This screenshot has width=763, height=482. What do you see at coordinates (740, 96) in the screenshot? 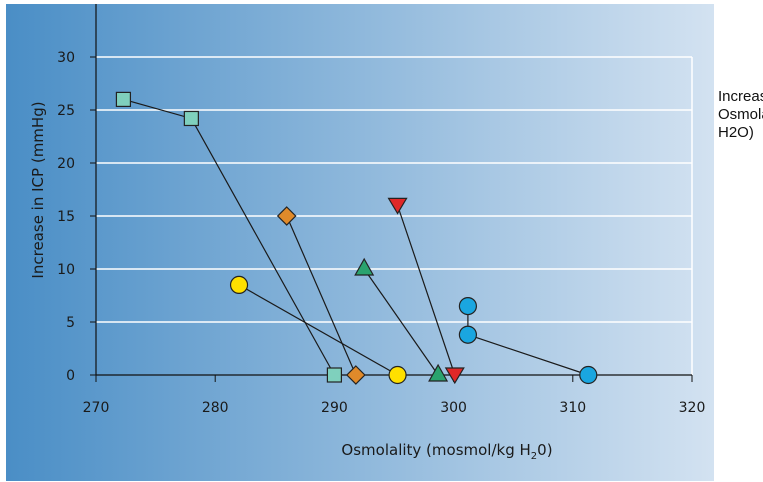
I see `side-note-line-1: Increase in ICP vs` at bounding box center [740, 96].